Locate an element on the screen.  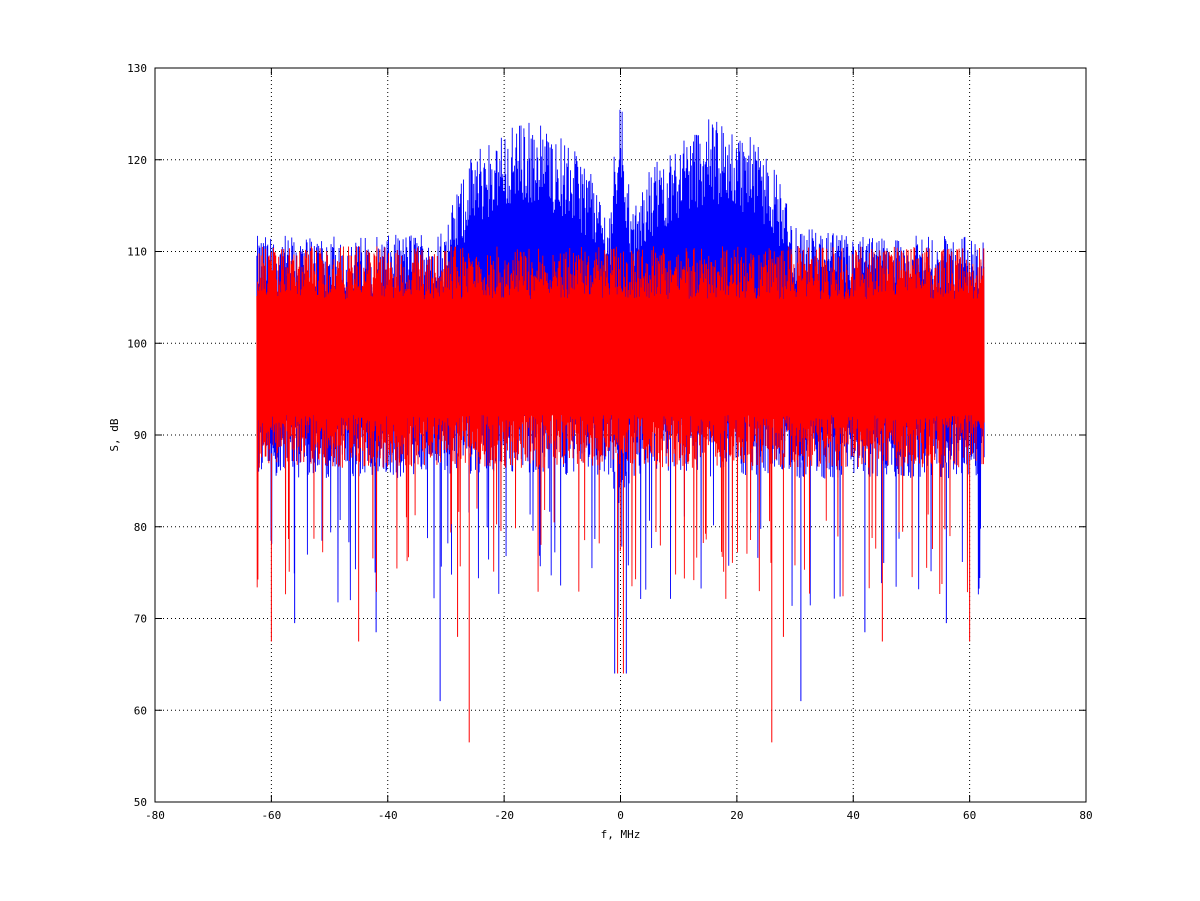
y-tick-label: 70 is located at coordinates (140, 619).